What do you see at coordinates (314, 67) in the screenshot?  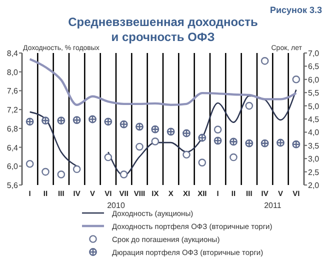 I see `y2-tick-label: 6,5` at bounding box center [314, 67].